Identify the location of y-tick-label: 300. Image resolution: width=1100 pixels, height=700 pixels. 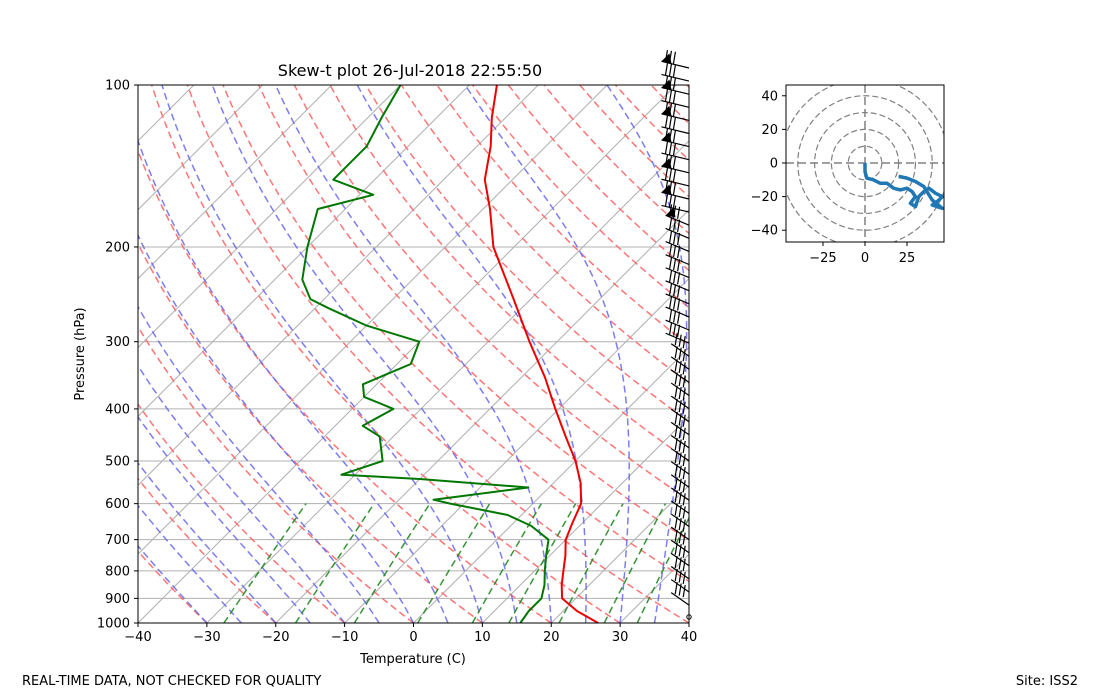
(117, 342).